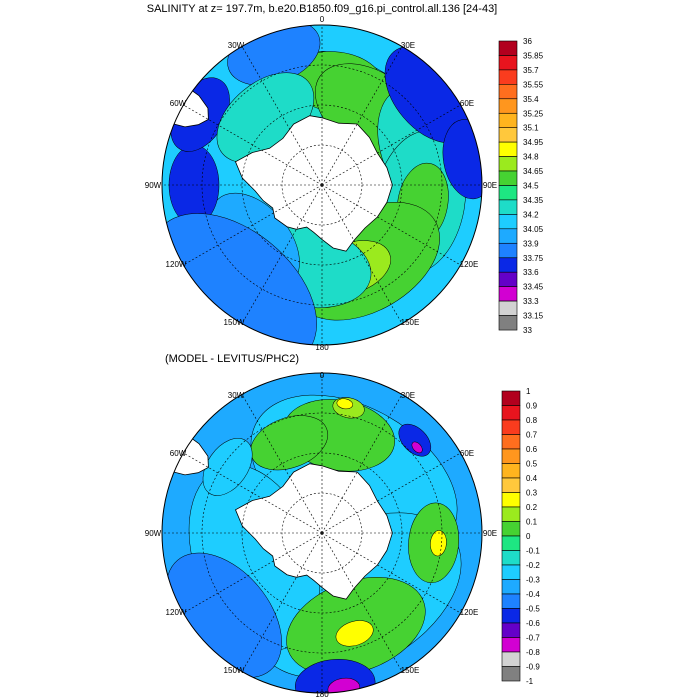 Image resolution: width=700 pixels, height=700 pixels. Describe the element at coordinates (533, 113) in the screenshot. I see `colorbar-label: 35.25` at that location.